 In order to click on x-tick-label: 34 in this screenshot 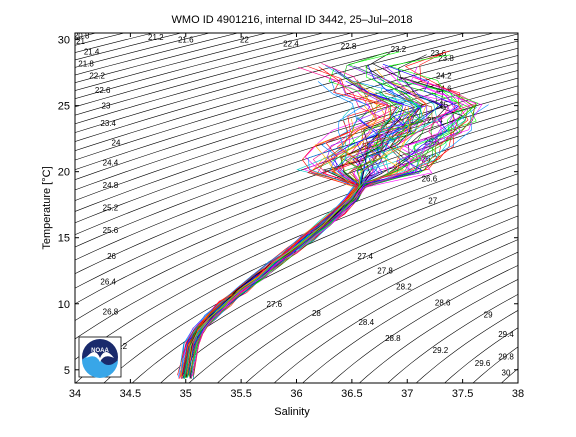, I will do `click(75, 394)`.